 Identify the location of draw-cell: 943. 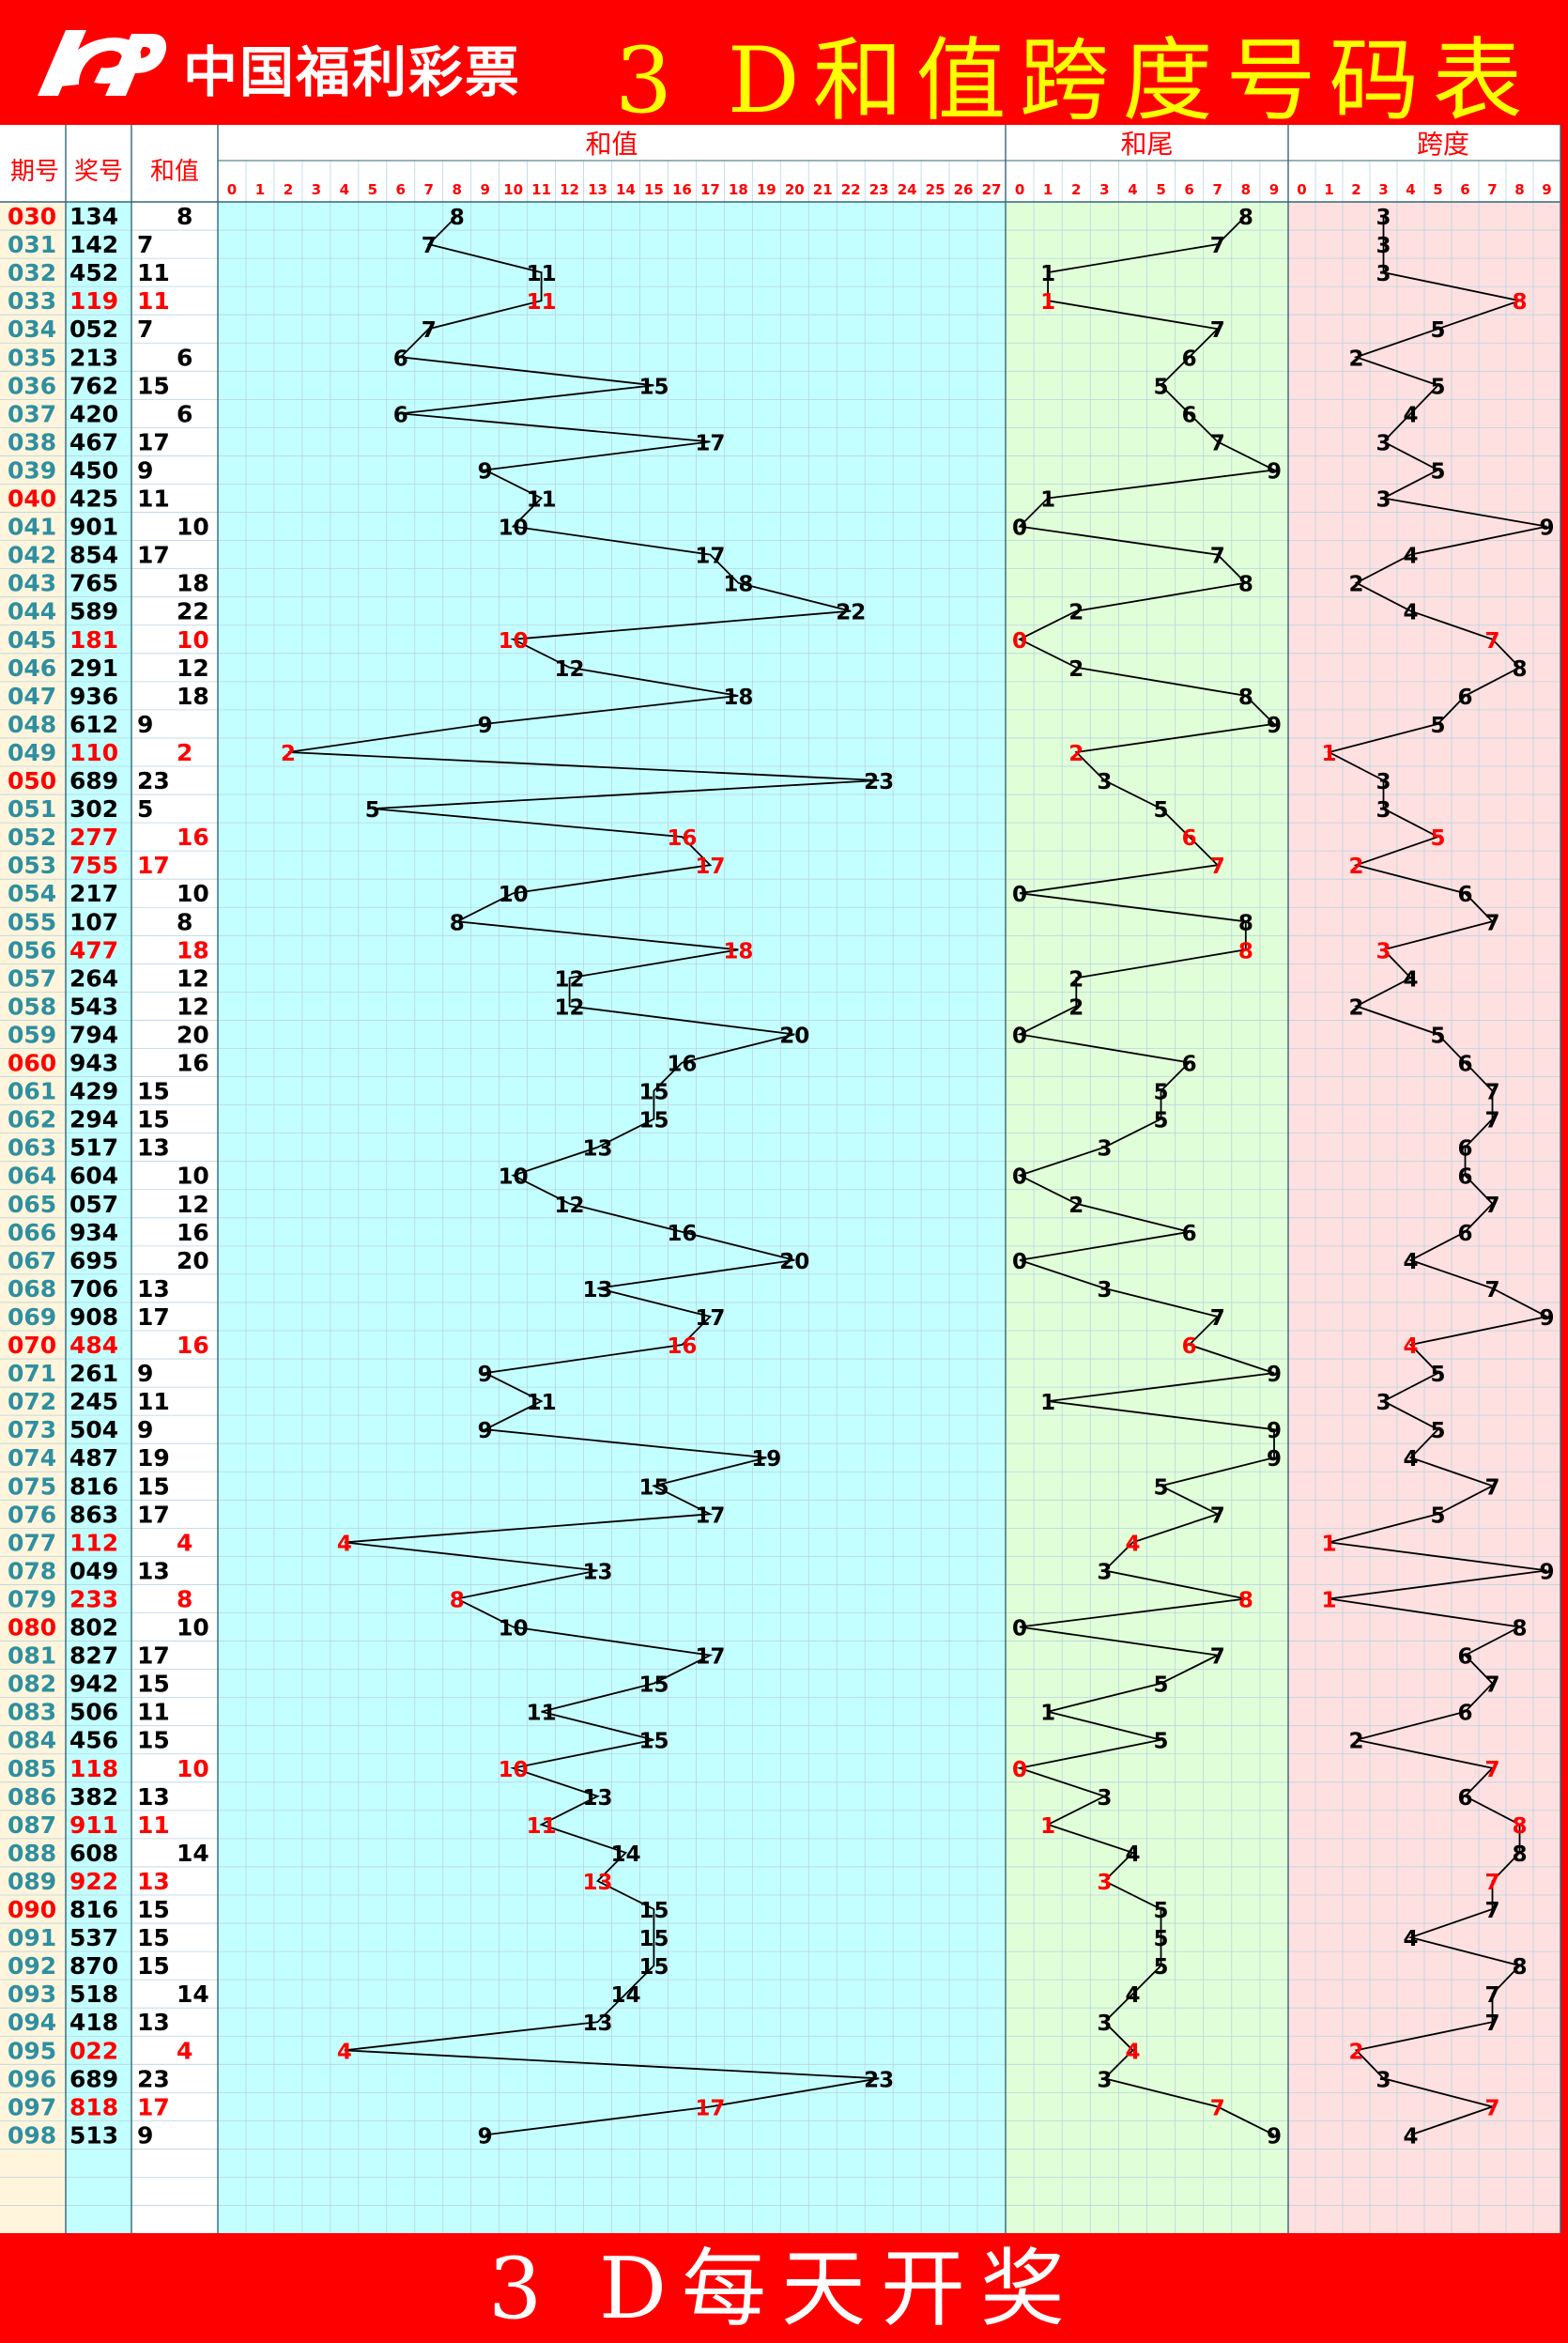
(94, 1063).